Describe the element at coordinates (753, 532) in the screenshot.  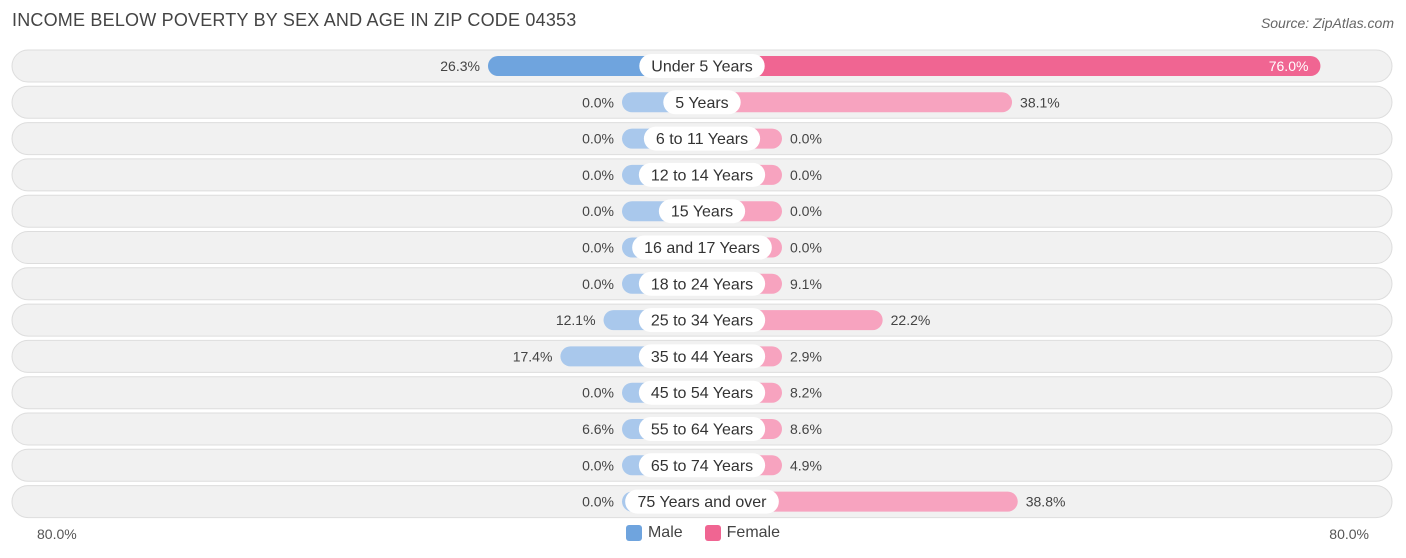
I see `legend-label-female: Female` at that location.